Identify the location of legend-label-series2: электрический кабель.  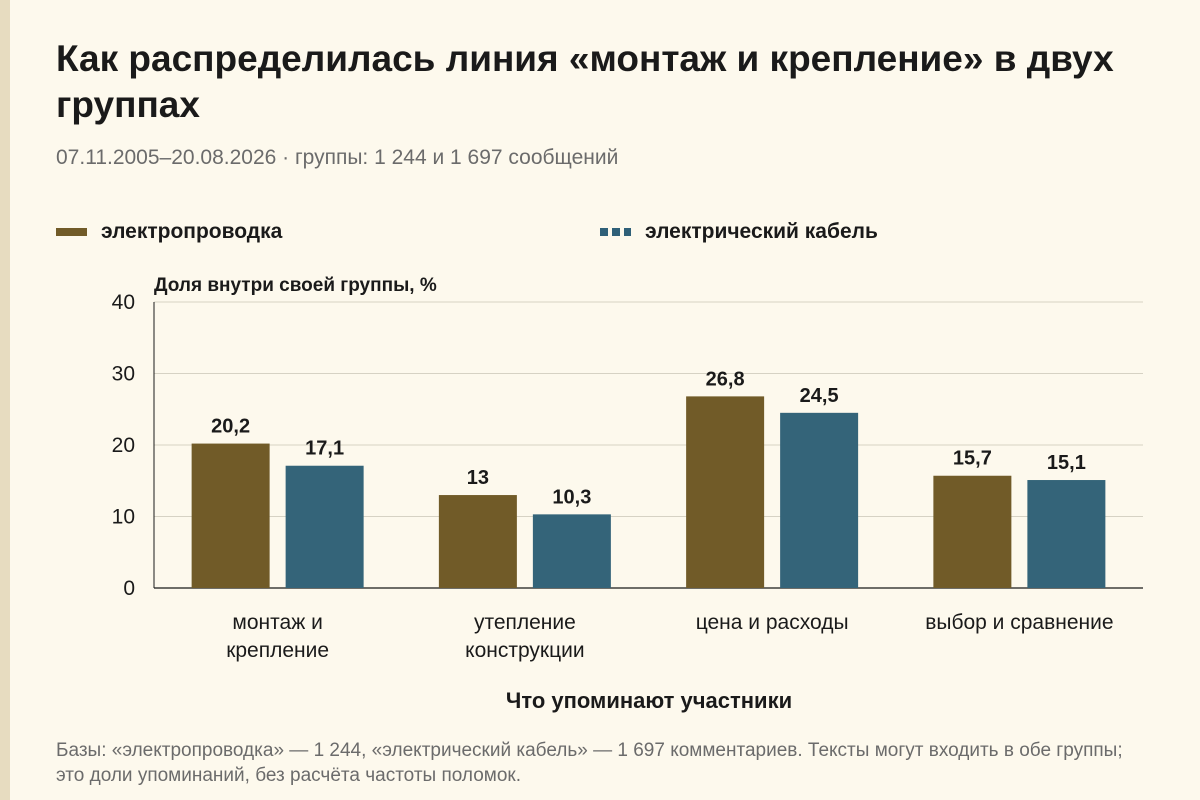
(761, 231).